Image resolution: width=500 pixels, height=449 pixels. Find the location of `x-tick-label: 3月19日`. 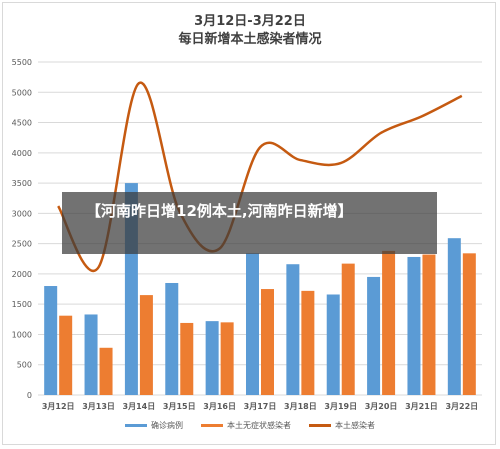

x-tick-label: 3月19日 is located at coordinates (340, 406).